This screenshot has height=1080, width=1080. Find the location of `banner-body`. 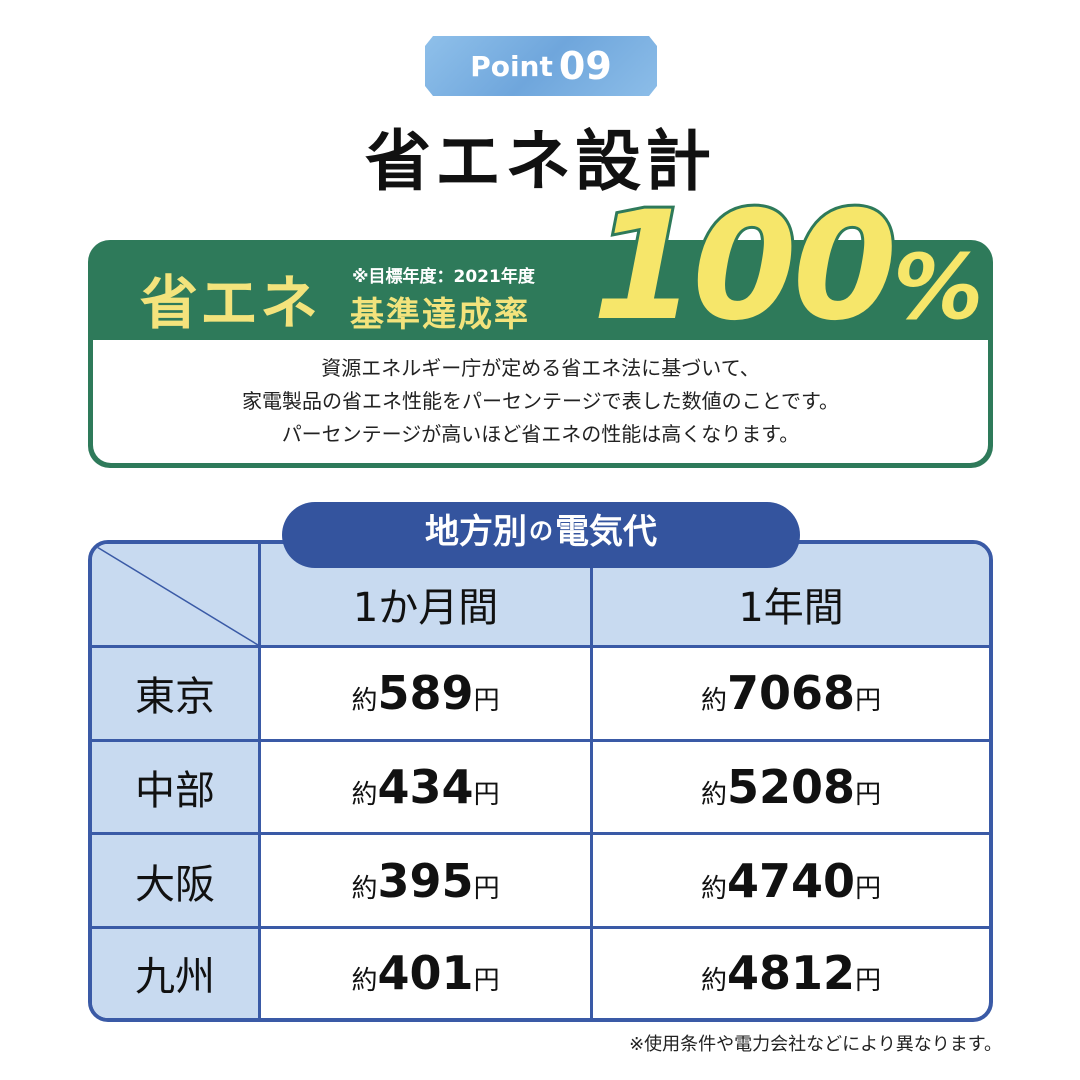

banner-body is located at coordinates (540, 401).